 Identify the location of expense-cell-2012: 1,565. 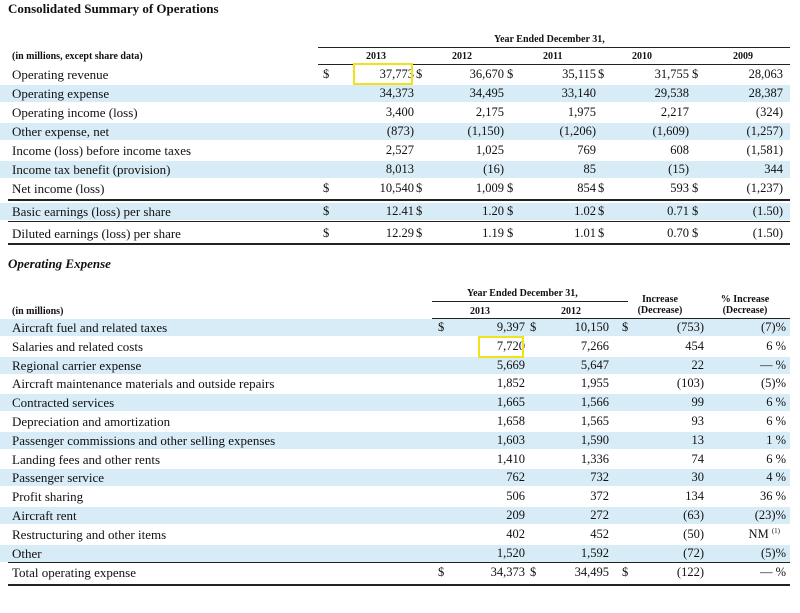
(594, 421).